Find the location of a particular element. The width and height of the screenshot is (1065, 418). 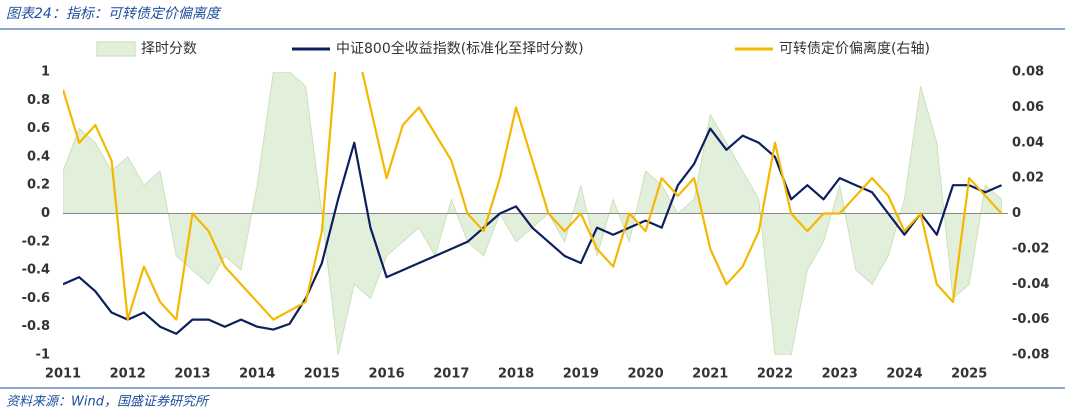

y-tick-label: 0.6 is located at coordinates (38, 128).